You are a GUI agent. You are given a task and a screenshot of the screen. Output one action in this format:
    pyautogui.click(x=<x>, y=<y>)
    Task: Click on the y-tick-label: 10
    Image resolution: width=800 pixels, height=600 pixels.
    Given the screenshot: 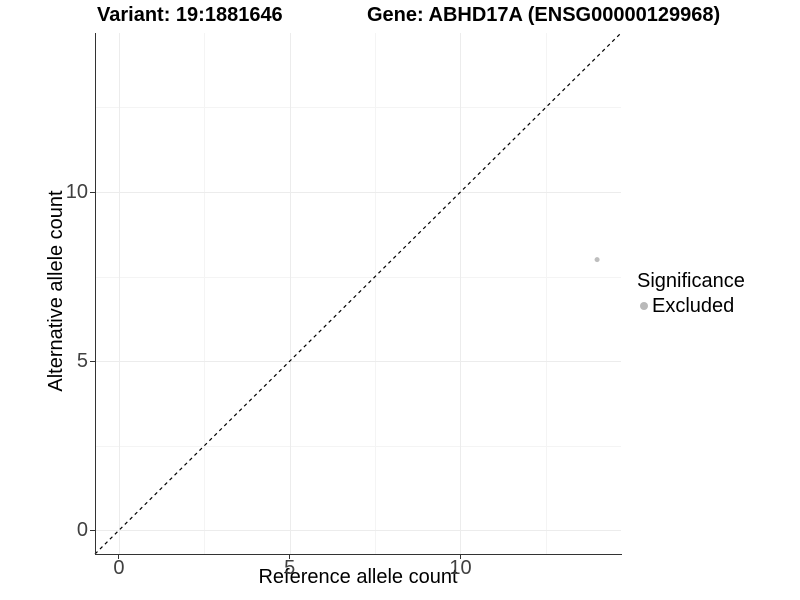 What is the action you would take?
    pyautogui.click(x=76, y=192)
    